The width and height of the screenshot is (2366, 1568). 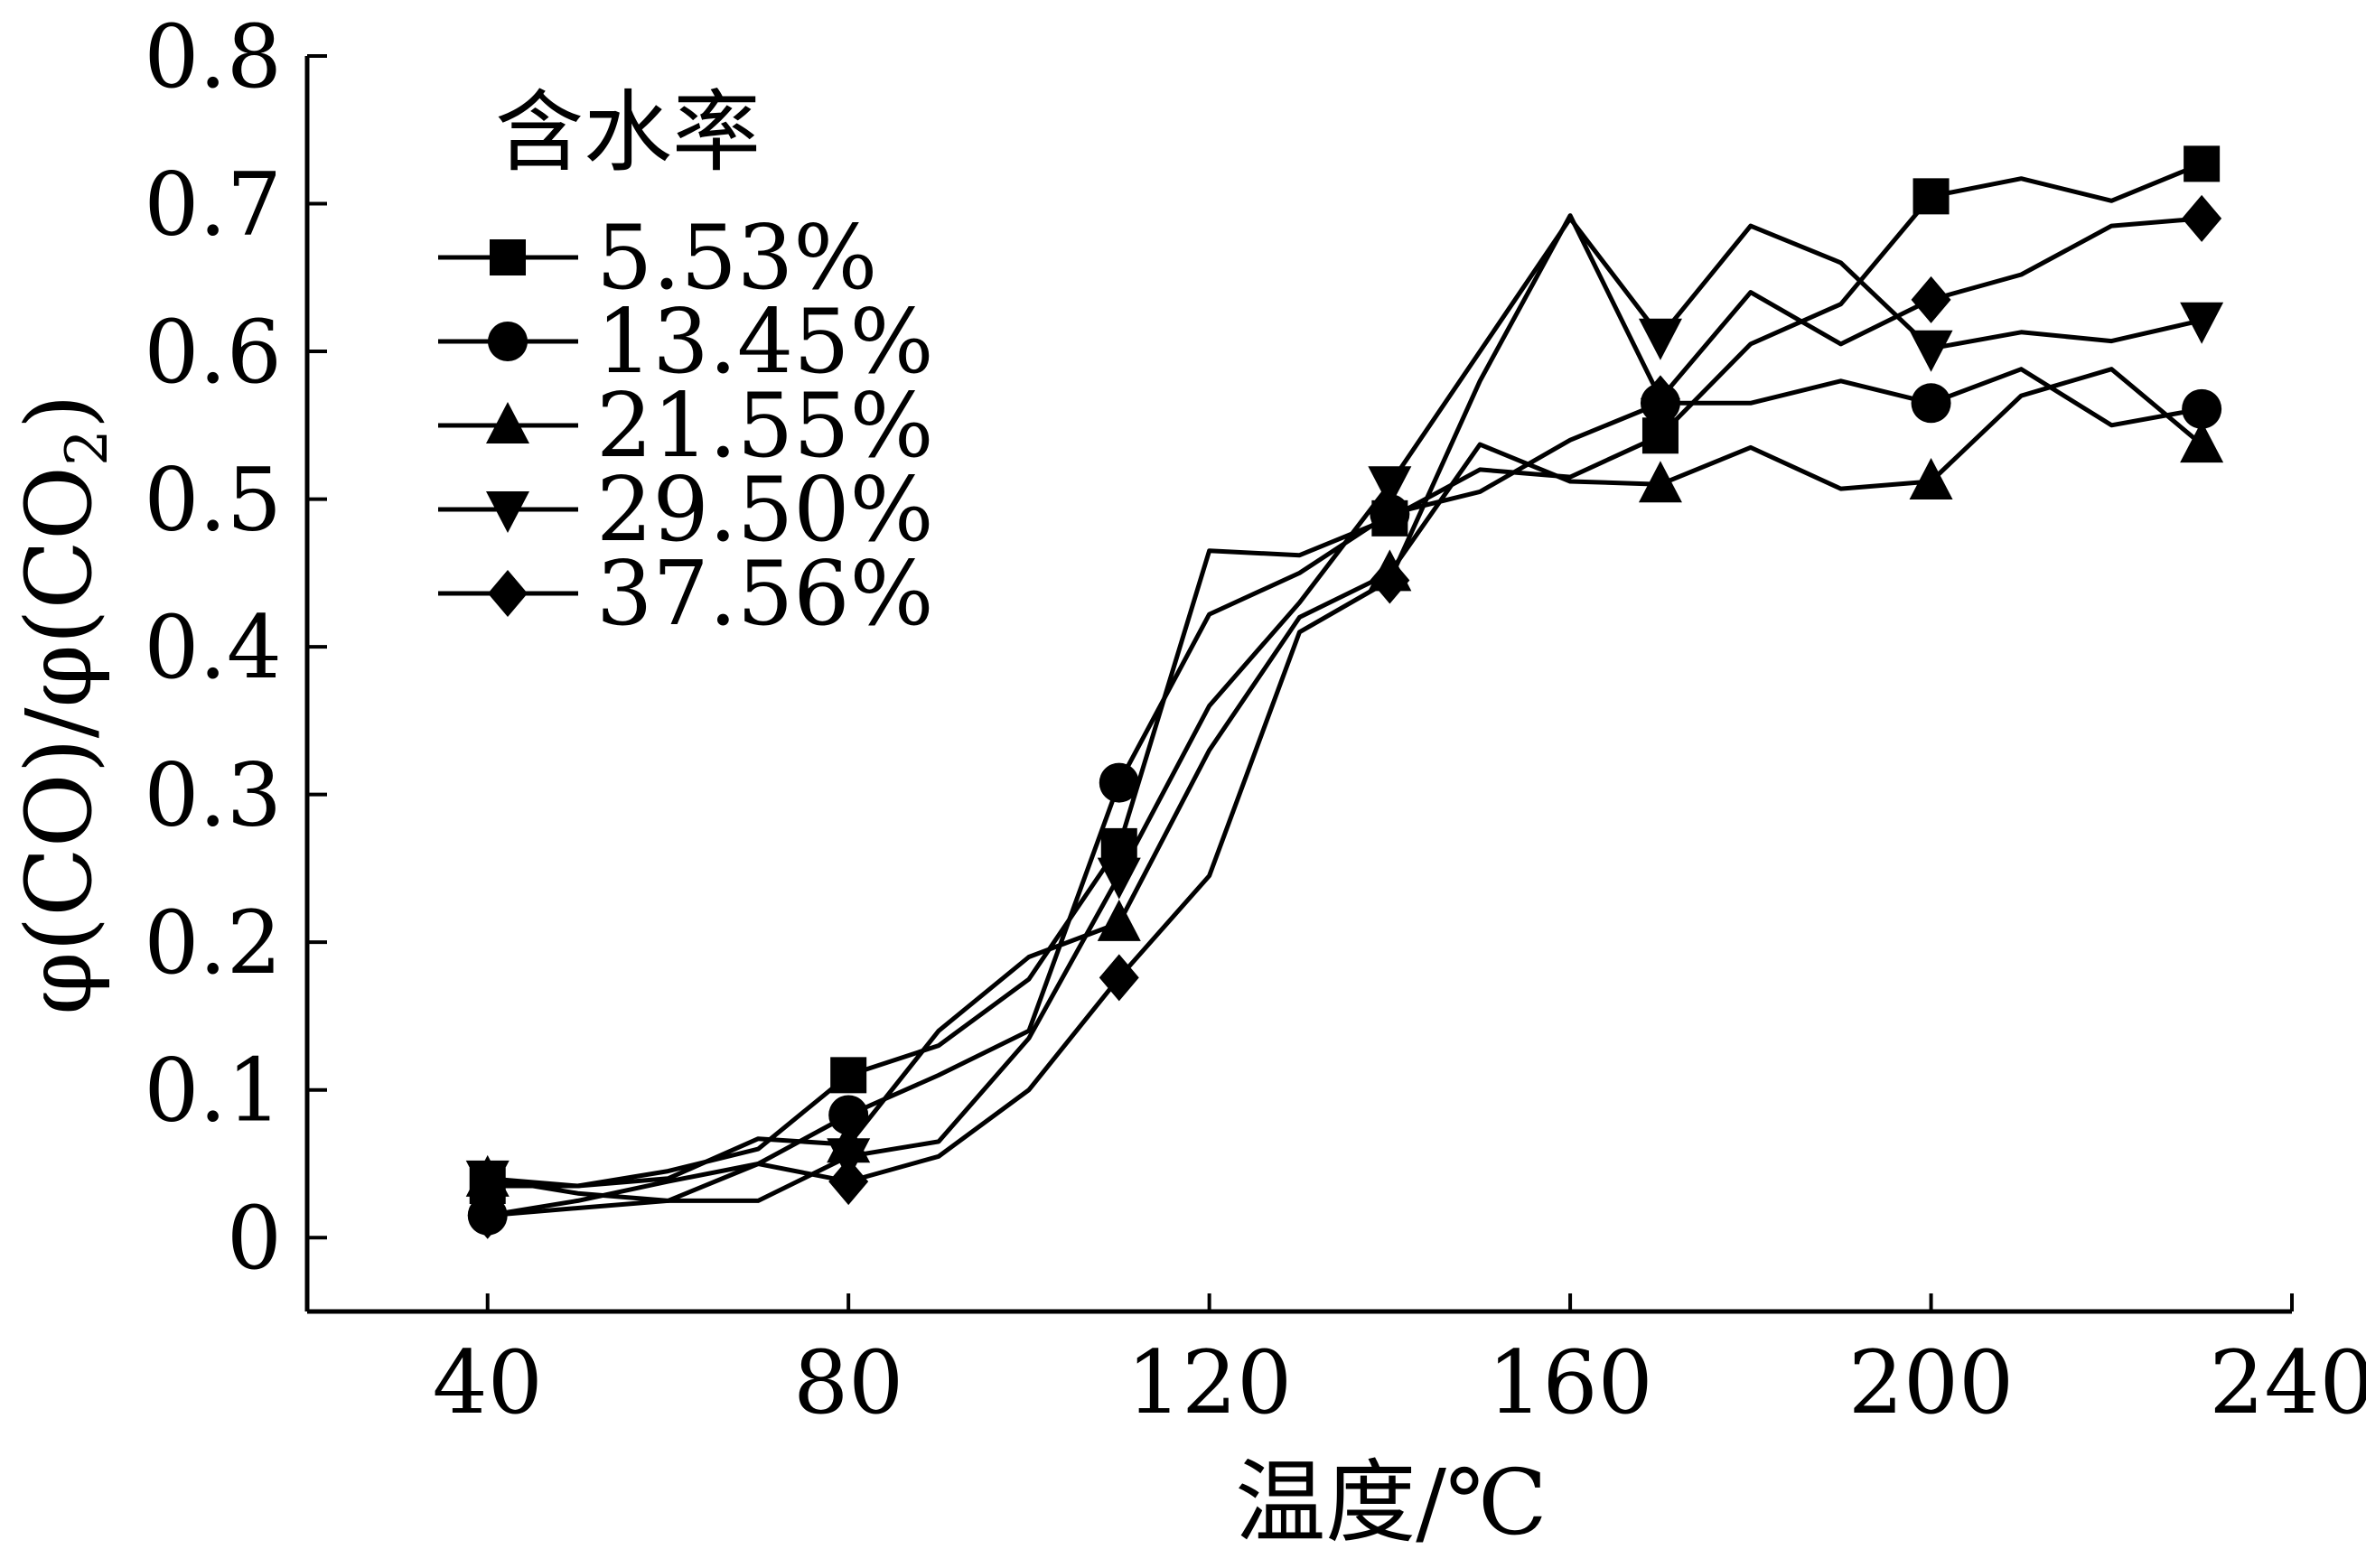 I want to click on y-tick-label-7: 0.7, so click(x=213, y=205).